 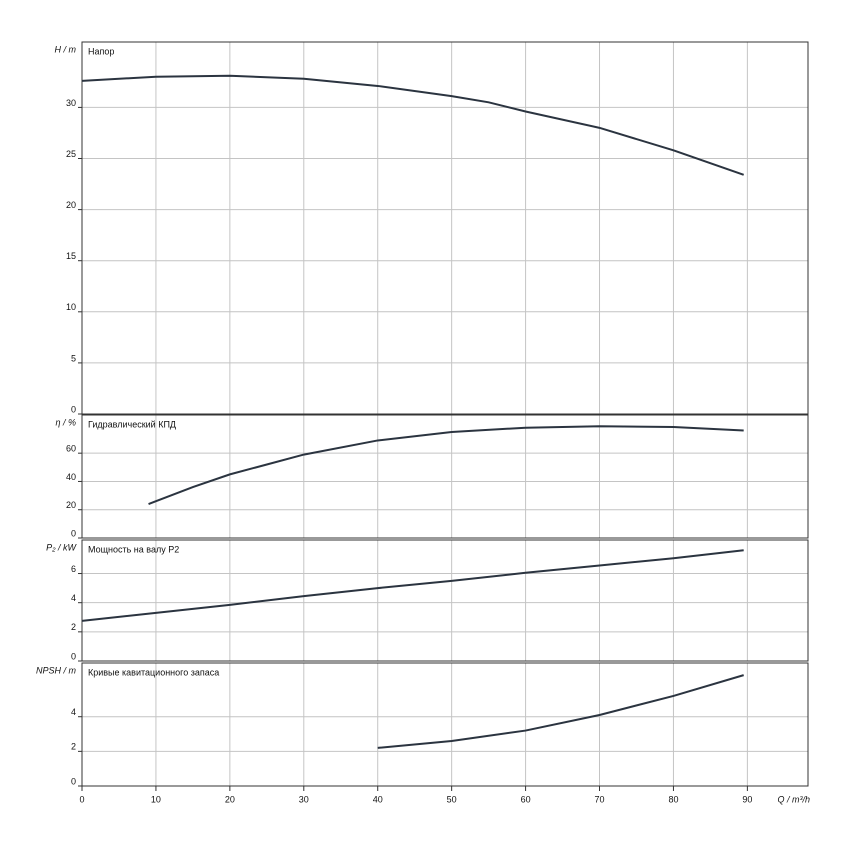 What do you see at coordinates (66, 49) in the screenshot?
I see `y-axis-label: H / m` at bounding box center [66, 49].